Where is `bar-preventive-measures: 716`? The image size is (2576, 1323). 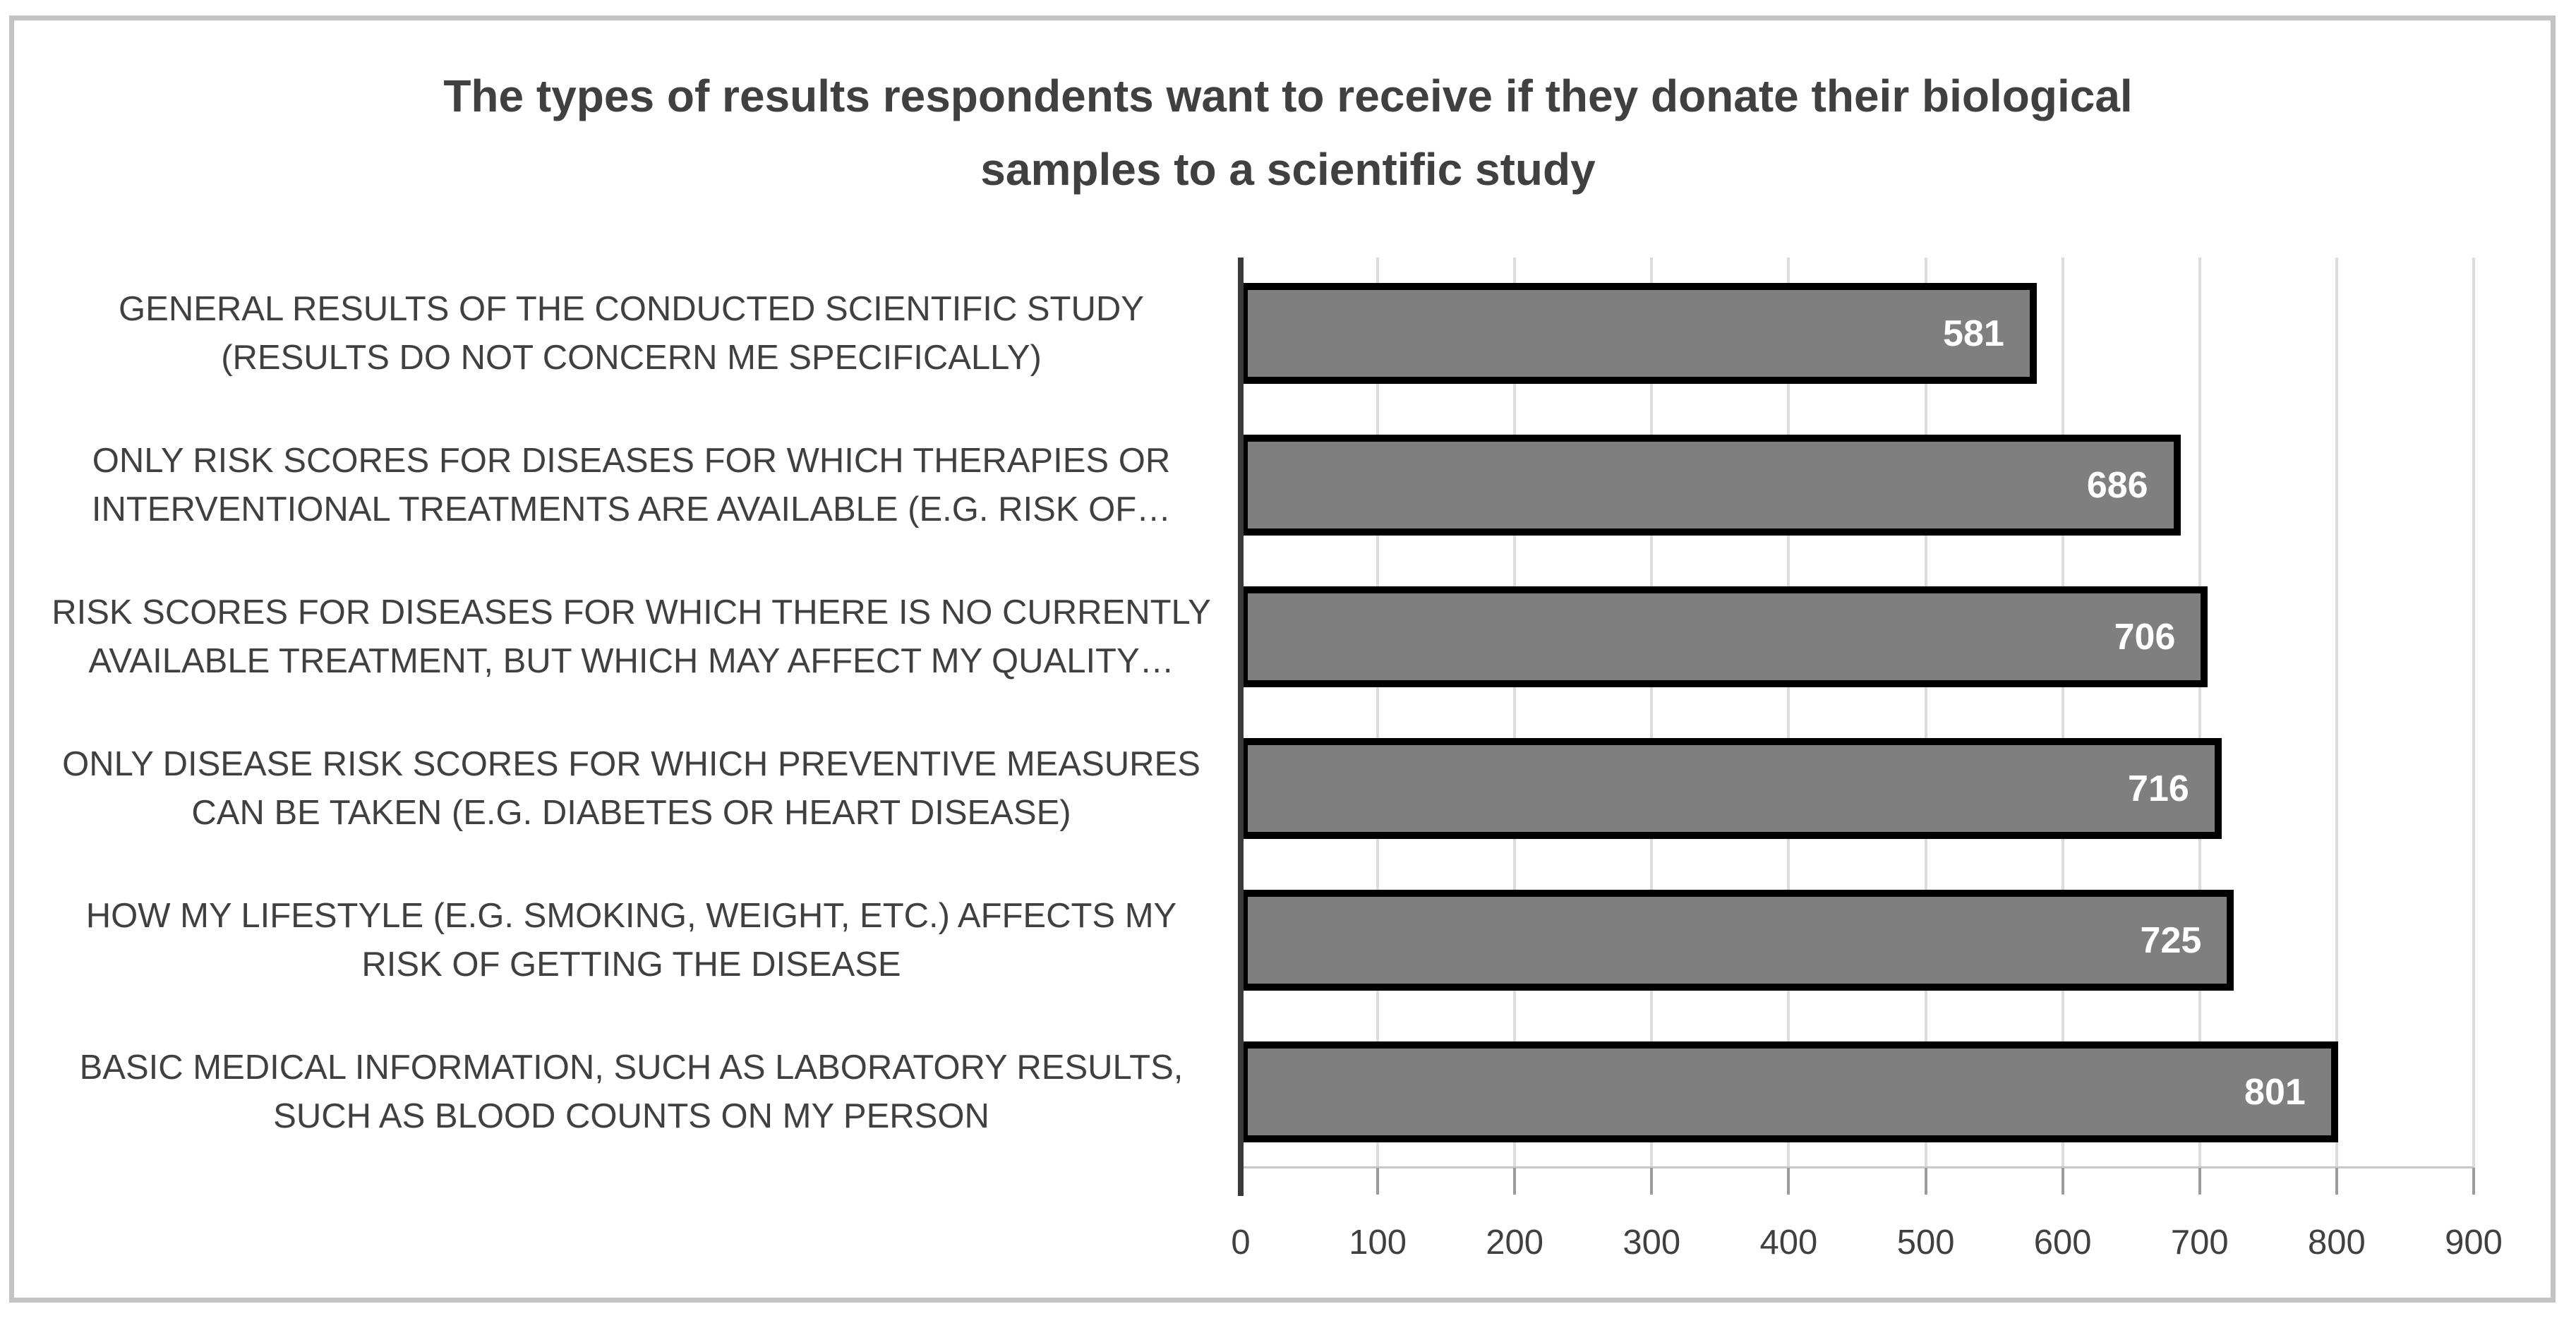 bar-preventive-measures: 716 is located at coordinates (1731, 788).